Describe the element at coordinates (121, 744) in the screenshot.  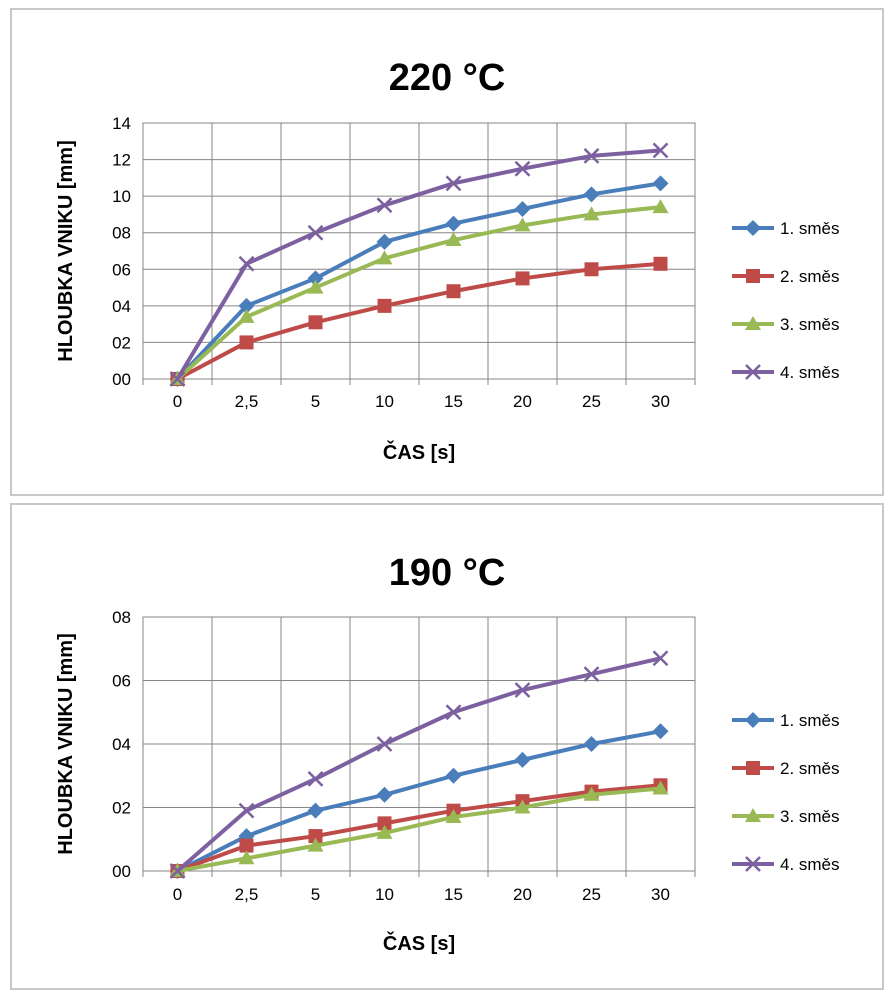
I see `y-tick-label: 04` at that location.